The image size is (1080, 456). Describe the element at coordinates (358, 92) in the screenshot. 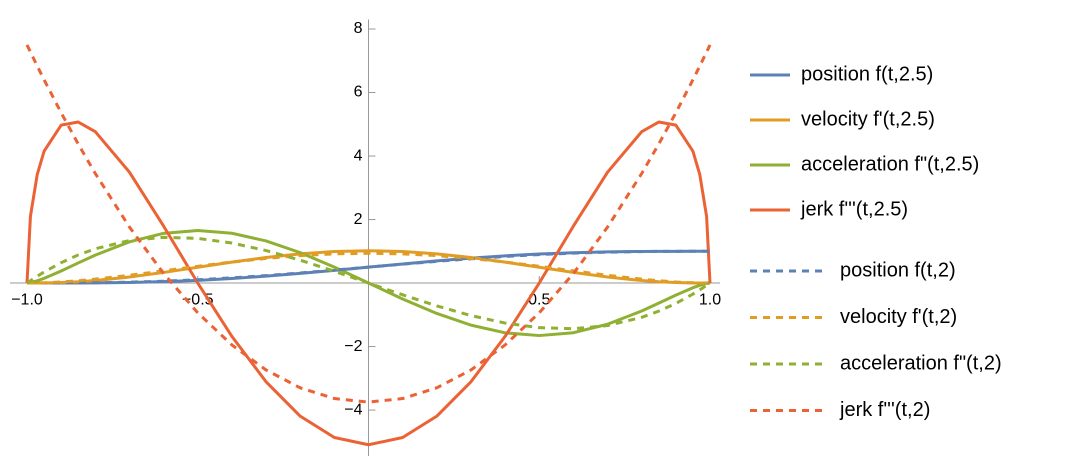

I see `y-tick-label: 6` at that location.